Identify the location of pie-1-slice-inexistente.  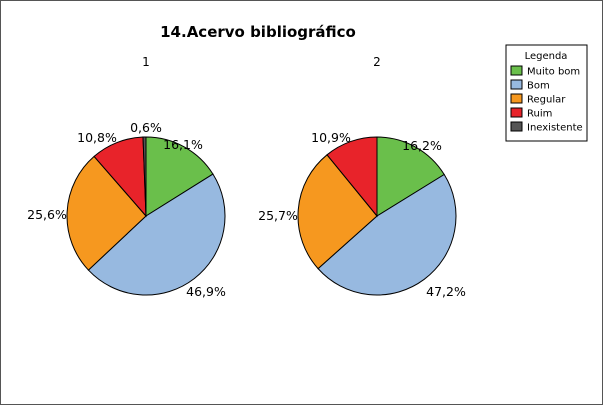
(144, 176).